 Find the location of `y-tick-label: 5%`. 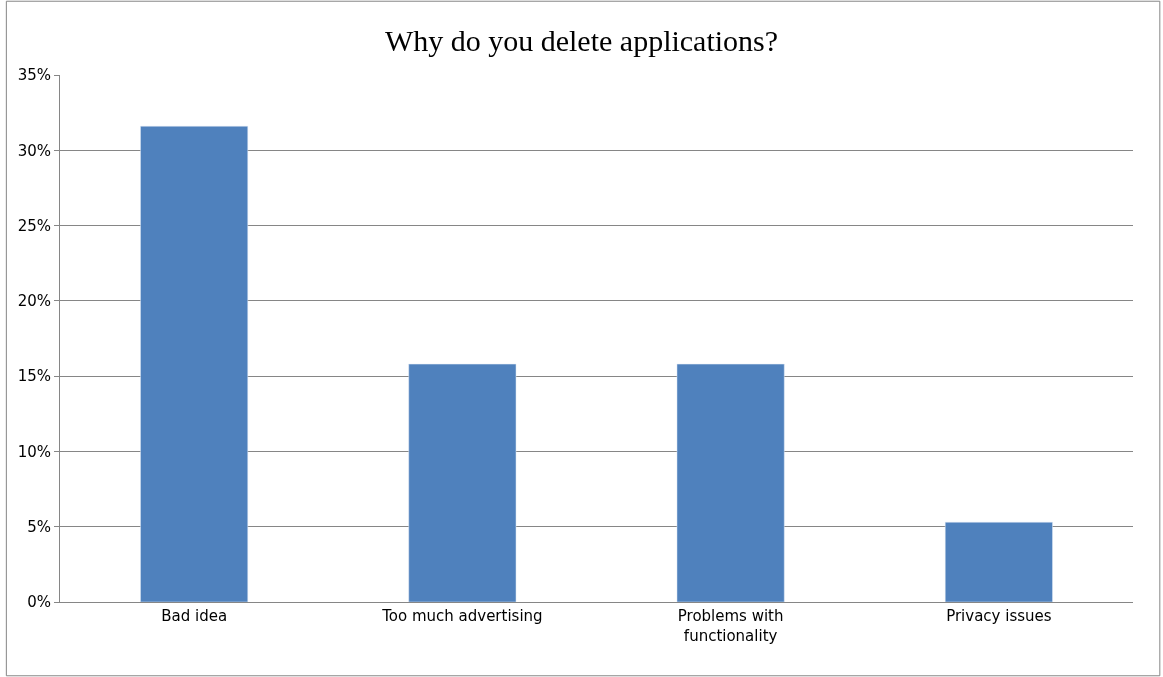

y-tick-label: 5% is located at coordinates (39, 526).